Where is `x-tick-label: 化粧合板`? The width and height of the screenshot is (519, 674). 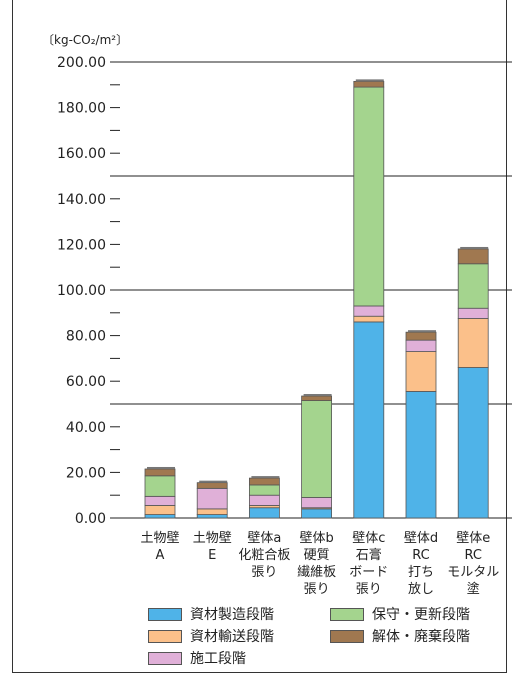 x-tick-label: 化粧合板 is located at coordinates (264, 555).